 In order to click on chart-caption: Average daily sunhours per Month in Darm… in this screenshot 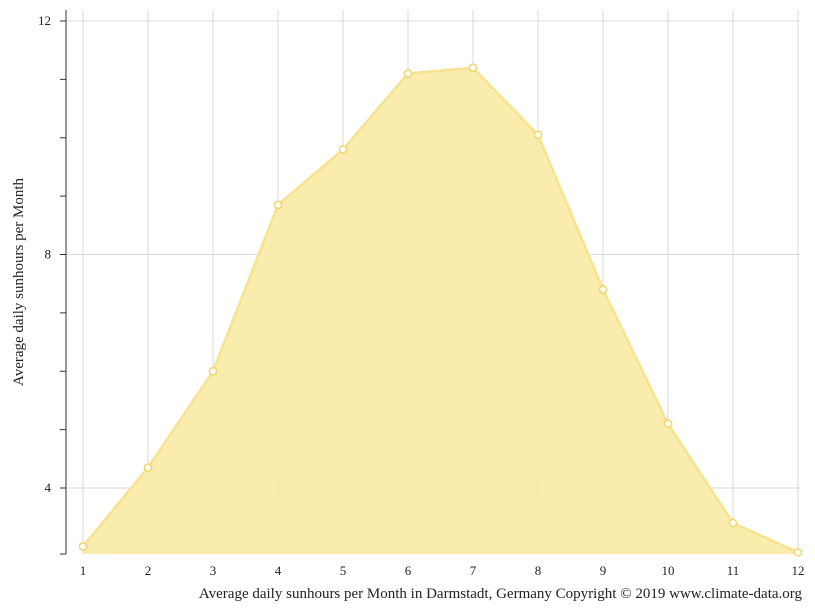, I will do `click(501, 594)`.